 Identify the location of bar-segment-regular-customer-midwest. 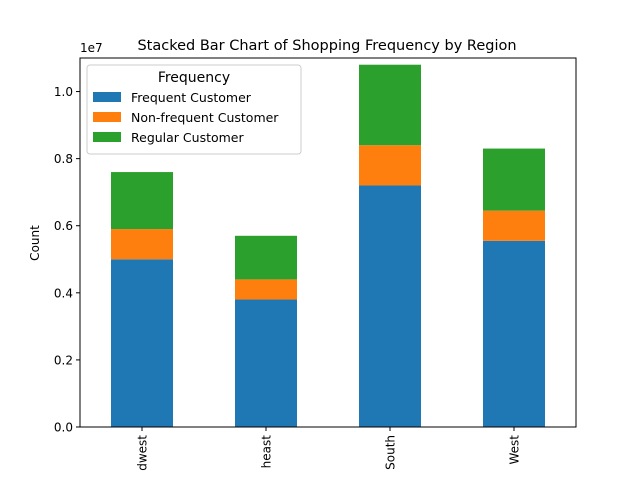
(142, 201).